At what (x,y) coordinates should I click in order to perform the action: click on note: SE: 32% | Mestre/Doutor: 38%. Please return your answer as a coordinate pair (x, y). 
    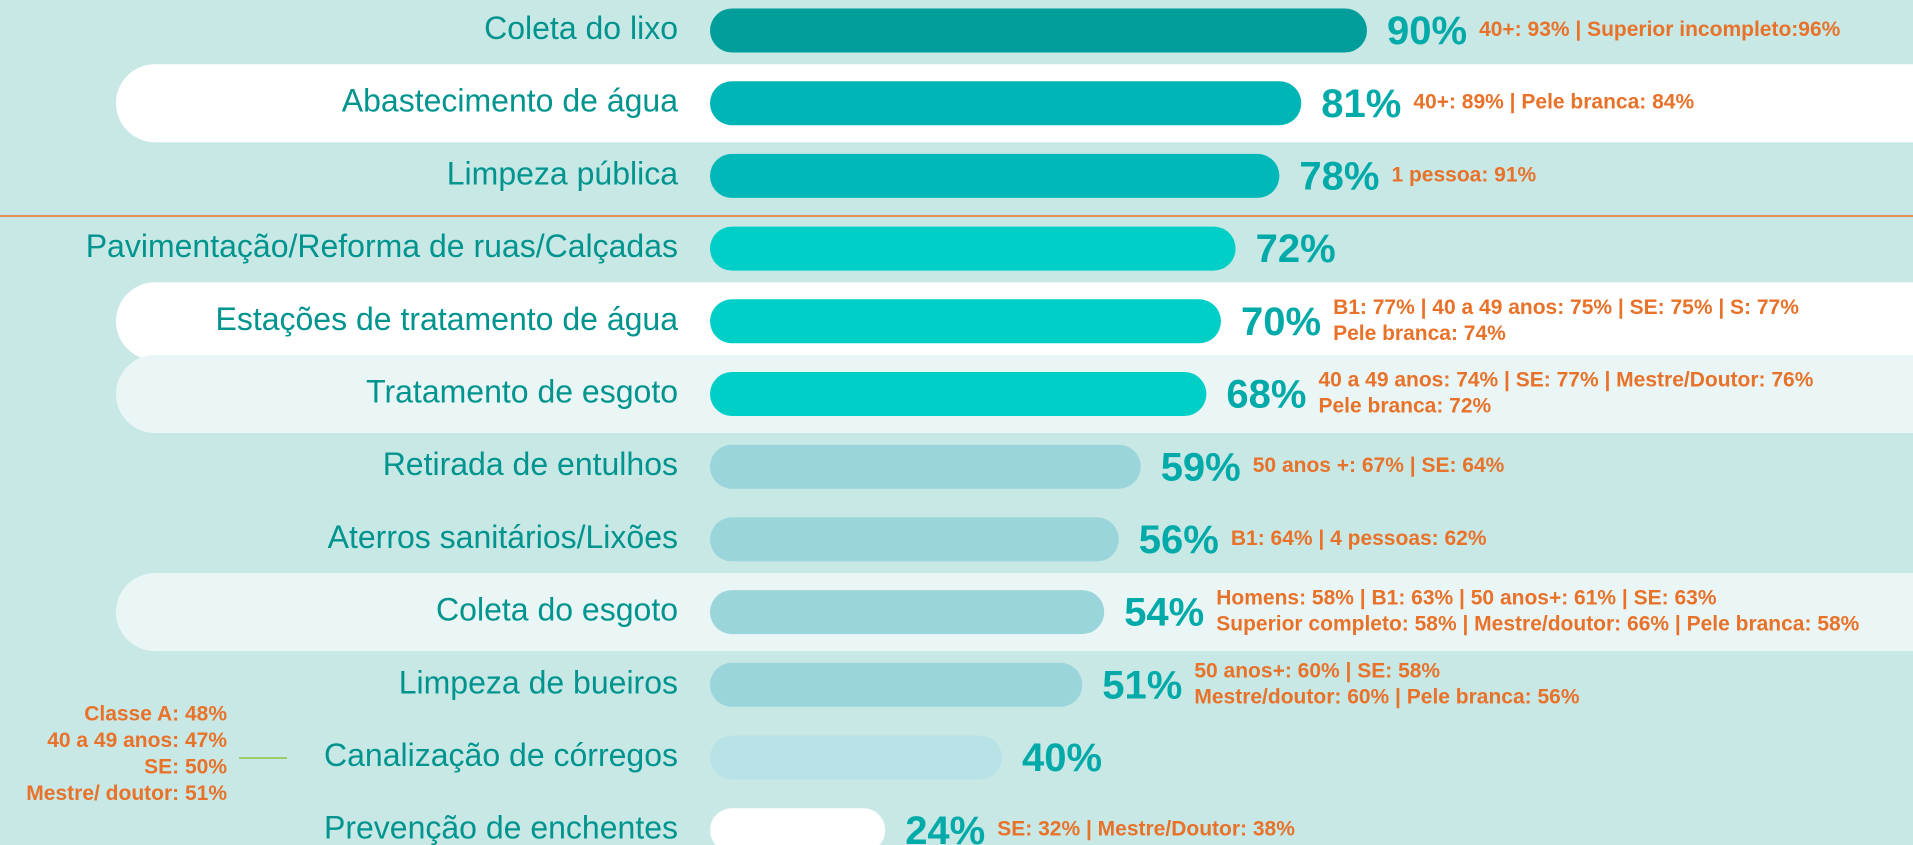
    Looking at the image, I should click on (1146, 829).